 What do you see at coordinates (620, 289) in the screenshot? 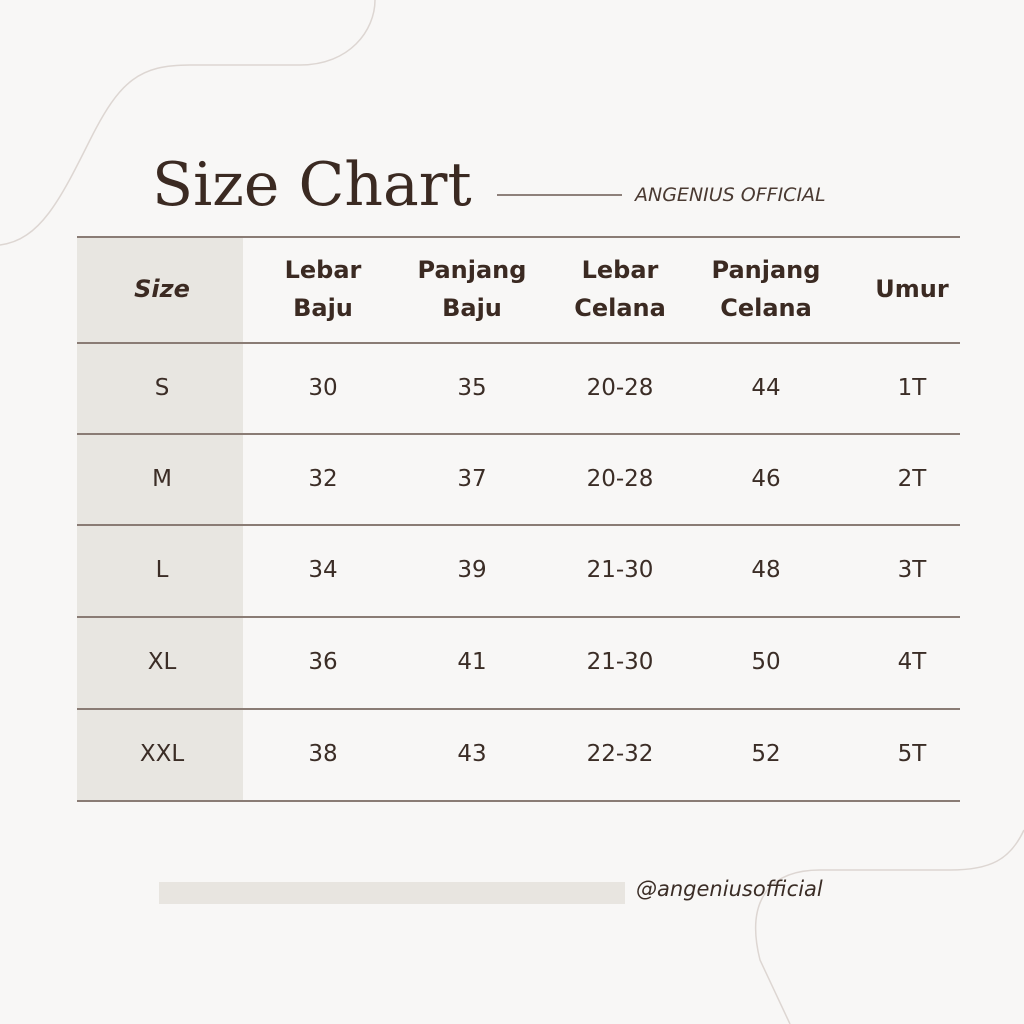
I see `column-header: Lebar Celana` at bounding box center [620, 289].